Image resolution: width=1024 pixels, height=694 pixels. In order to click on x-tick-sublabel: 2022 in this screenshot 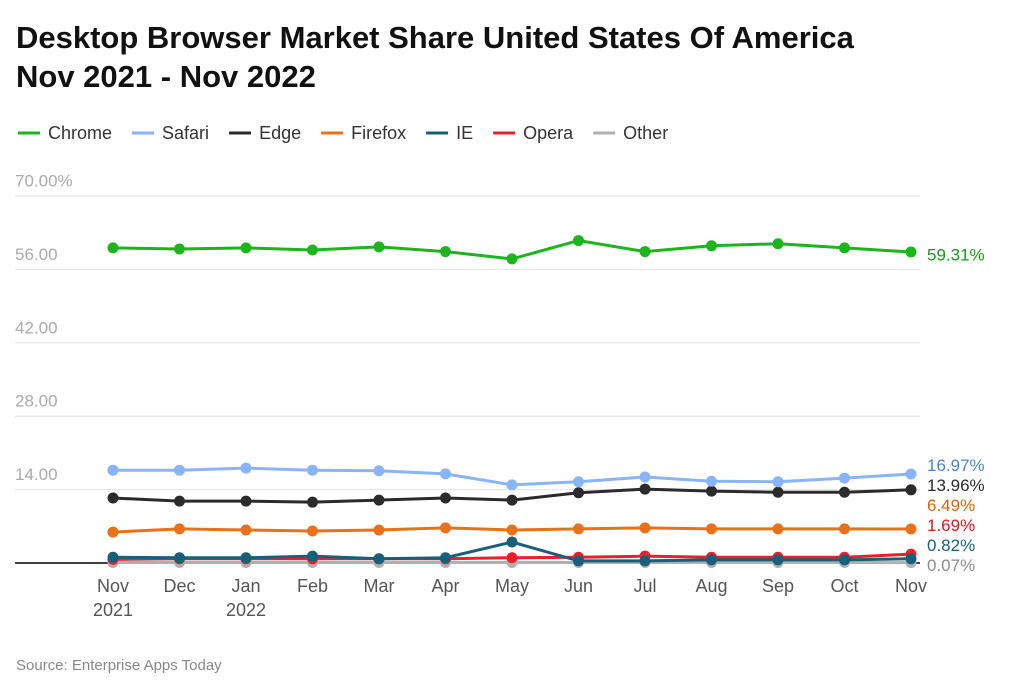, I will do `click(246, 610)`.